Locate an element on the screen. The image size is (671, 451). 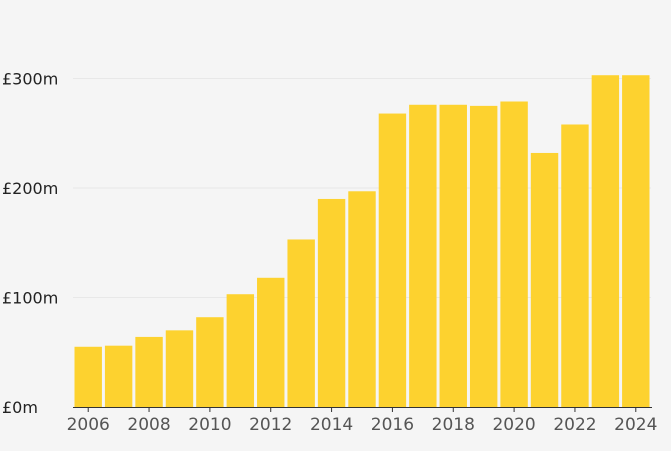
y-axis-labels: £0m £100m £200m £300m is located at coordinates (30, 244).